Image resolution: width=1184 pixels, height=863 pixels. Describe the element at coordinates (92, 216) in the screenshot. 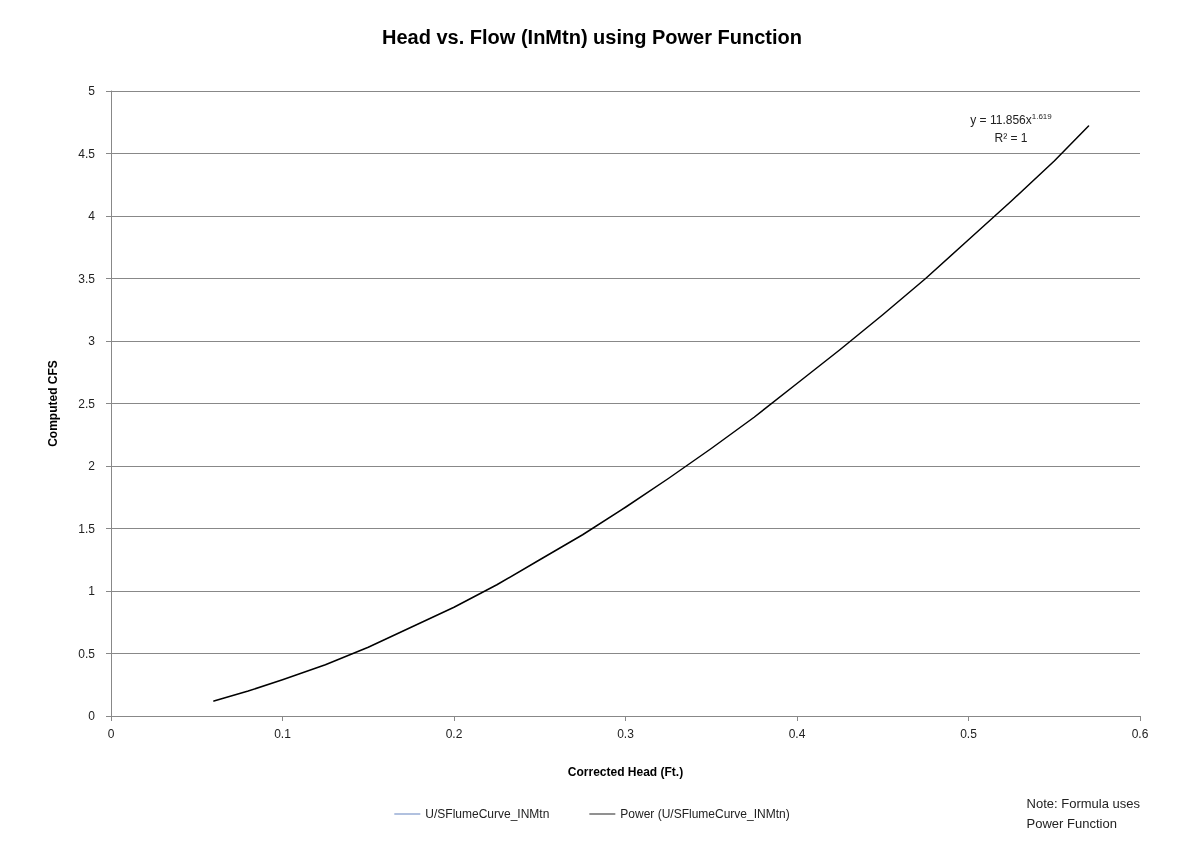

I see `y-tick-label: 4` at that location.